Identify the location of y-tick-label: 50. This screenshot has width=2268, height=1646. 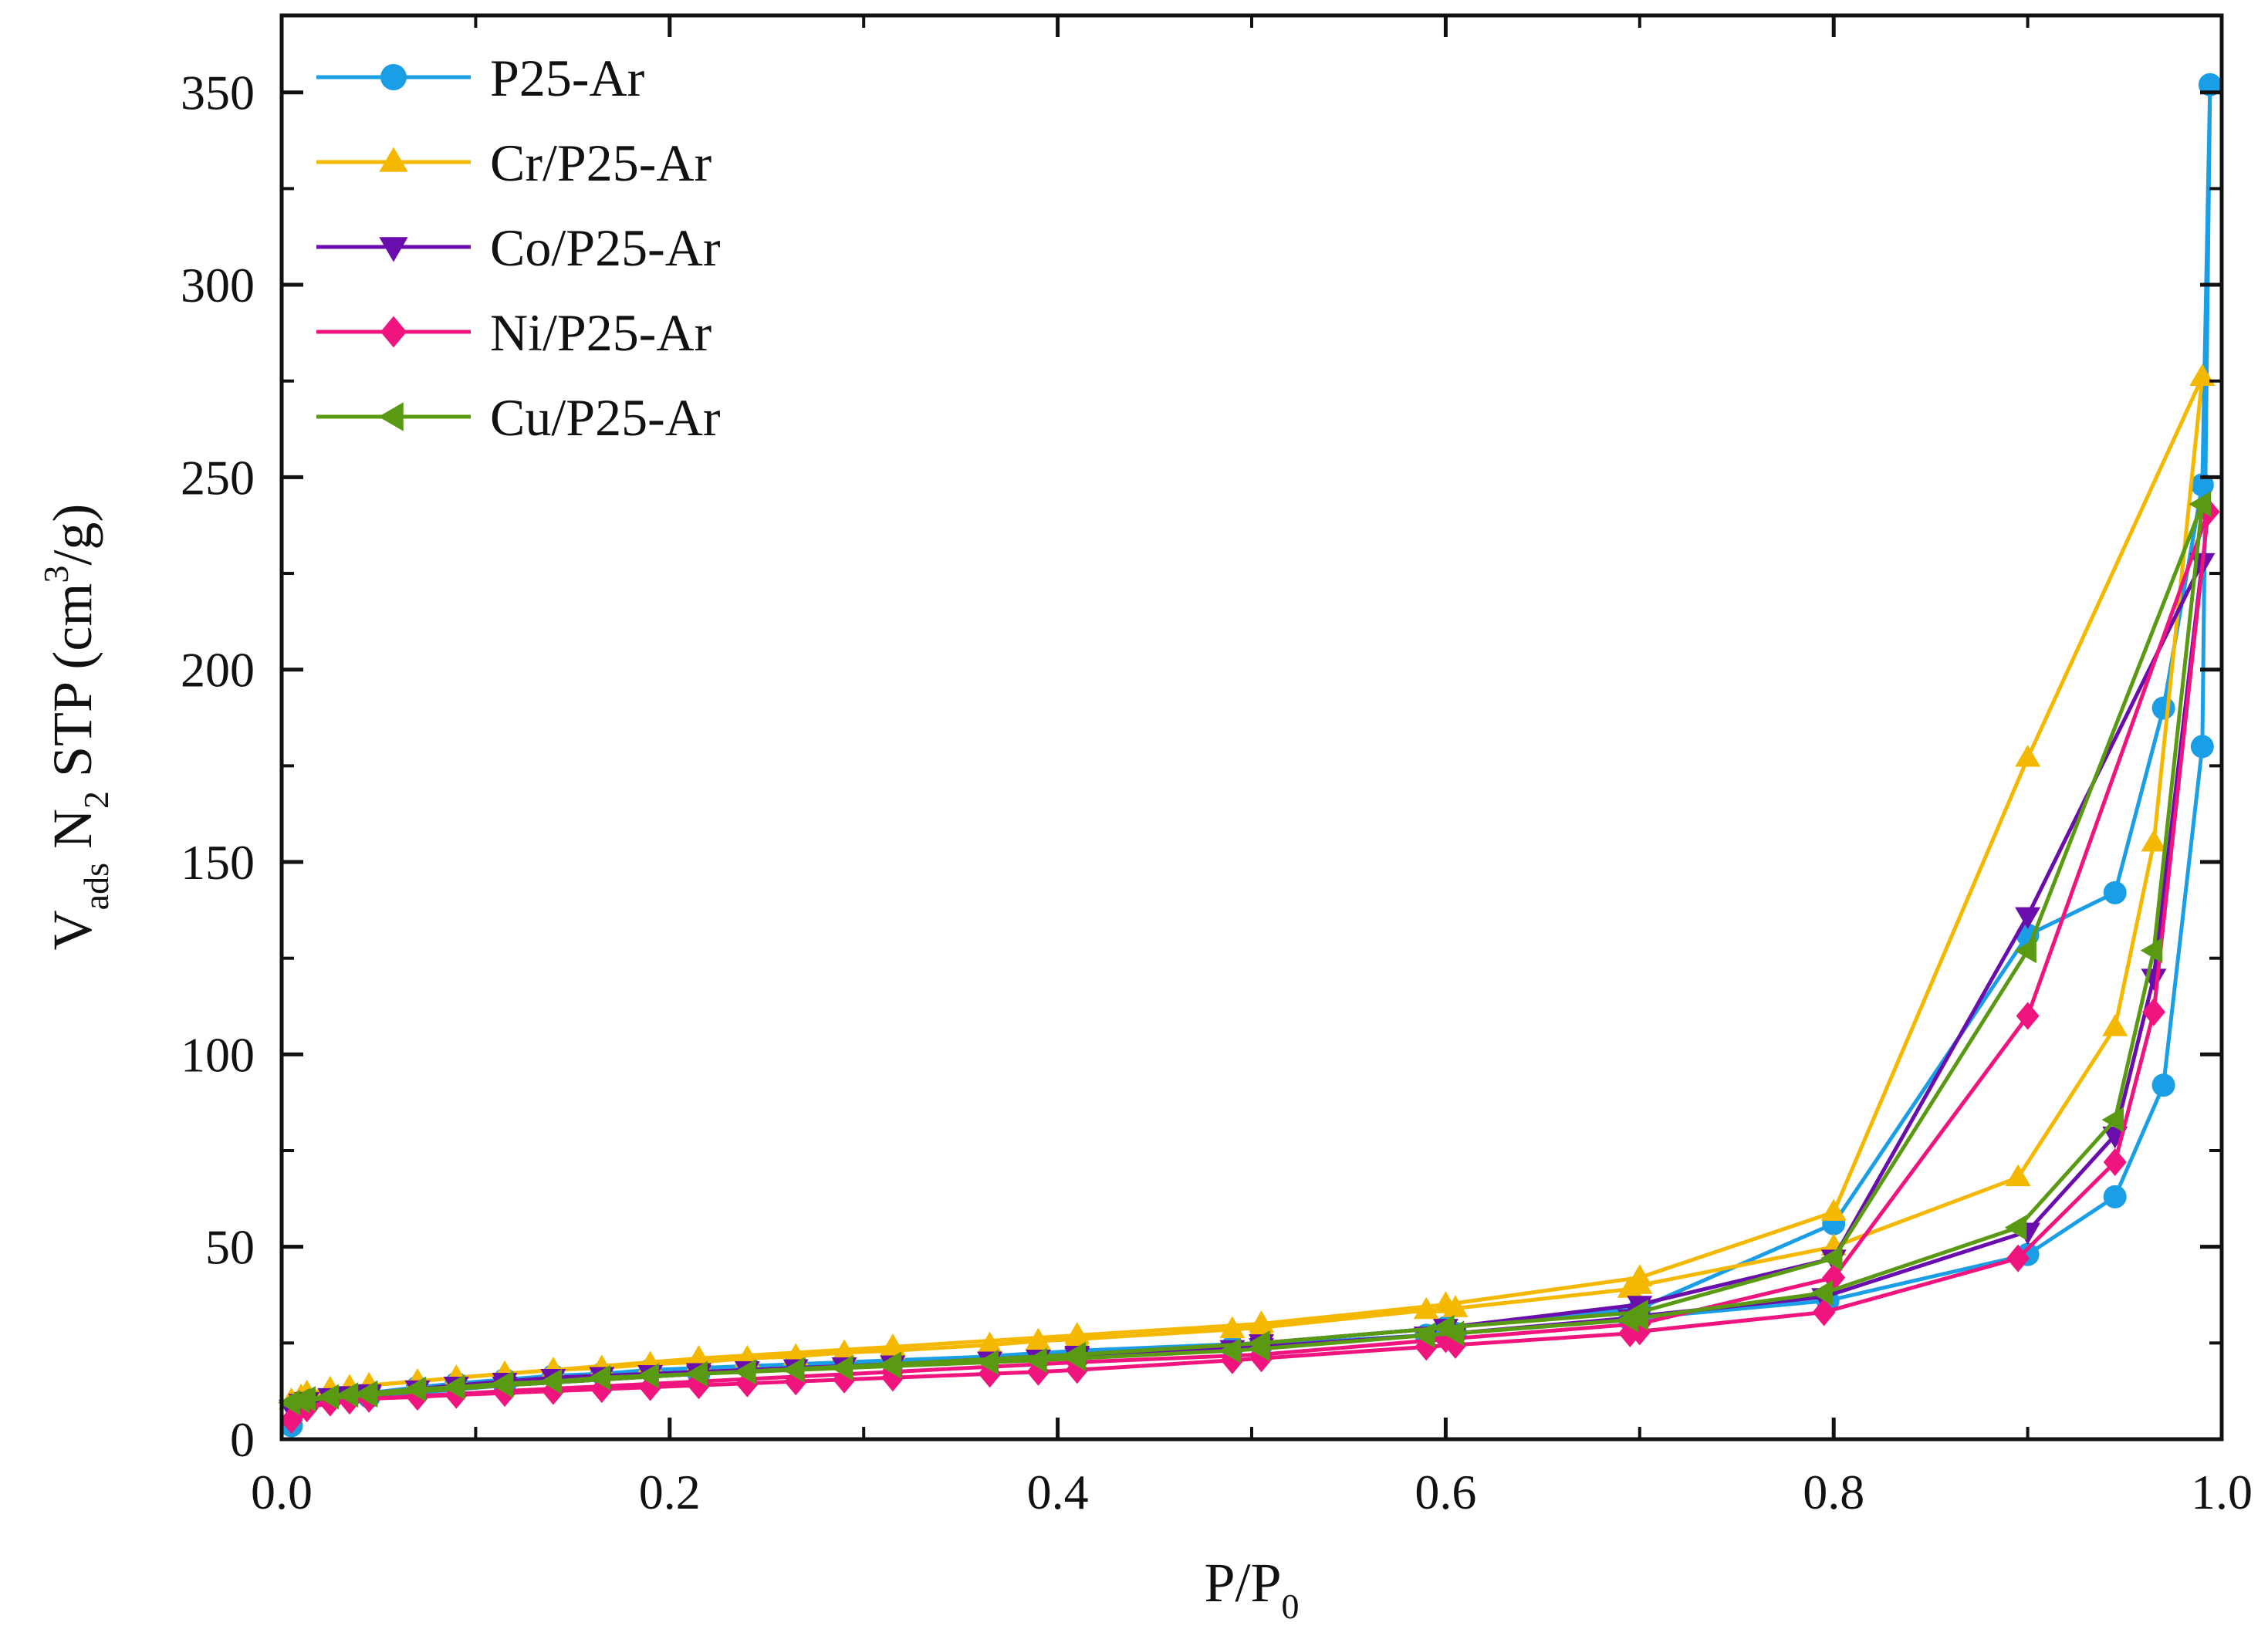
(230, 1248).